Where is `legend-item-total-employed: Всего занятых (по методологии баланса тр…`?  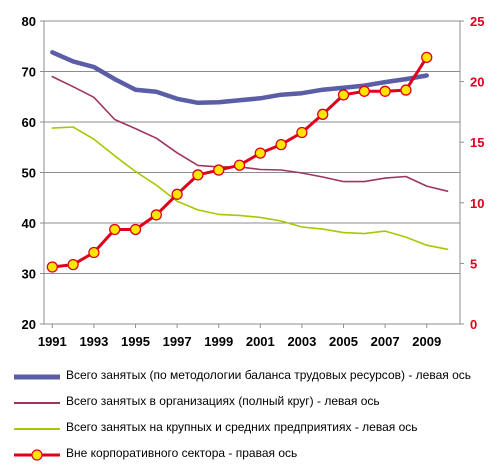
legend-item-total-employed: Всего занятых (по методологии баланса тр… is located at coordinates (254, 377).